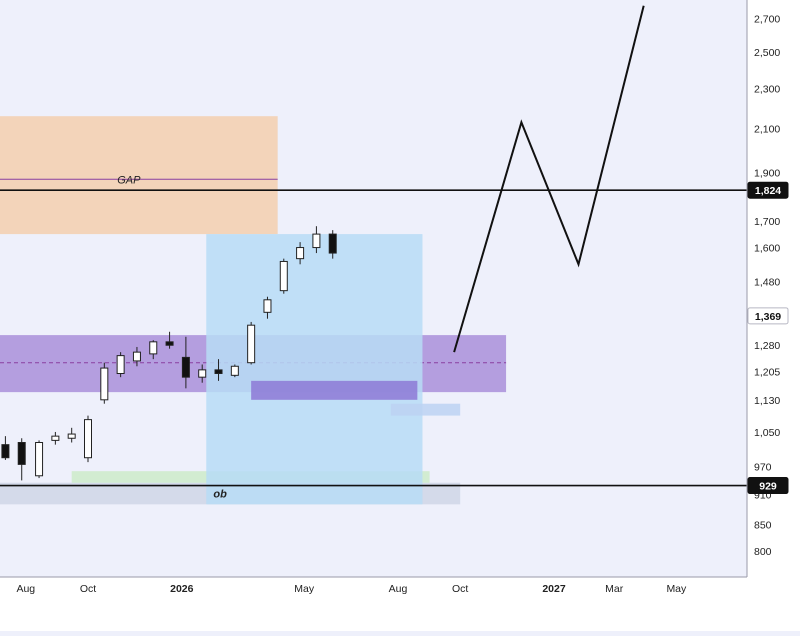 This screenshot has width=800, height=636. What do you see at coordinates (614, 589) in the screenshot?
I see `x-tick-label: Mar` at bounding box center [614, 589].